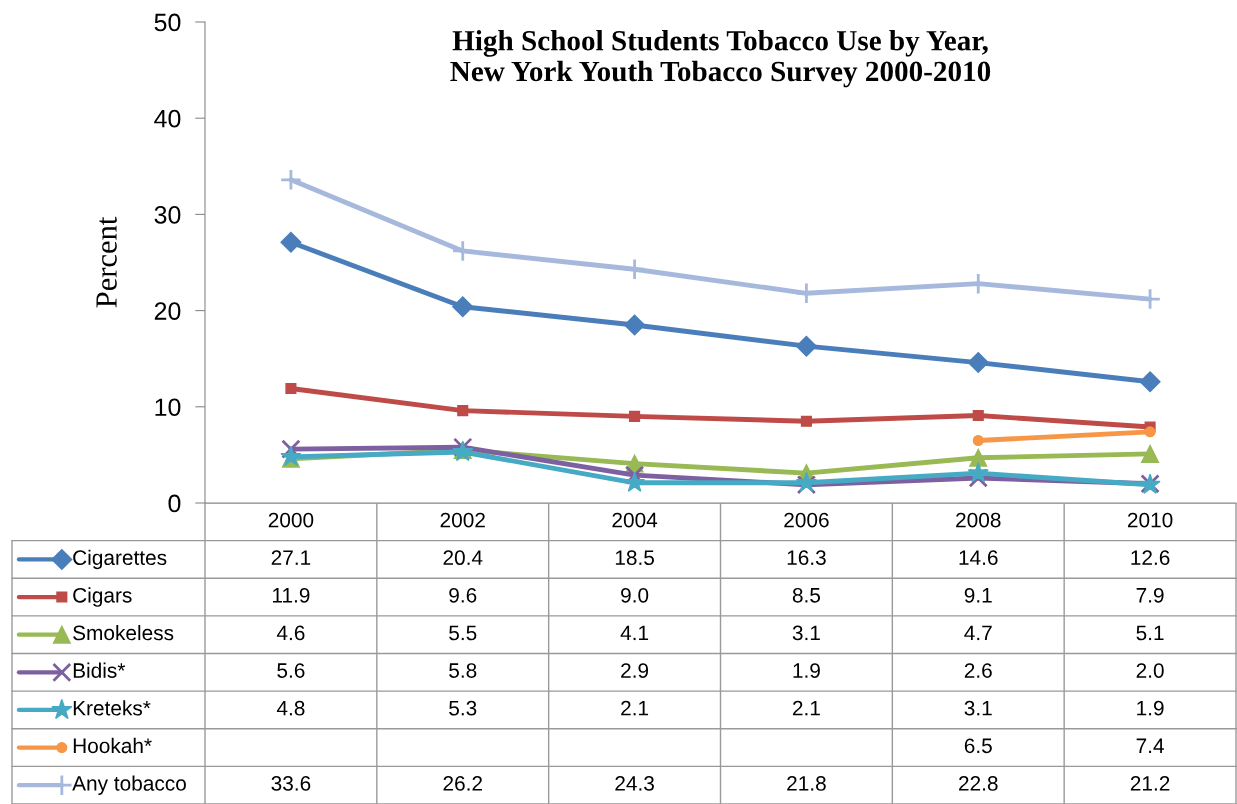 The height and width of the screenshot is (804, 1237). Describe the element at coordinates (978, 595) in the screenshot. I see `data-label: 9.1` at that location.